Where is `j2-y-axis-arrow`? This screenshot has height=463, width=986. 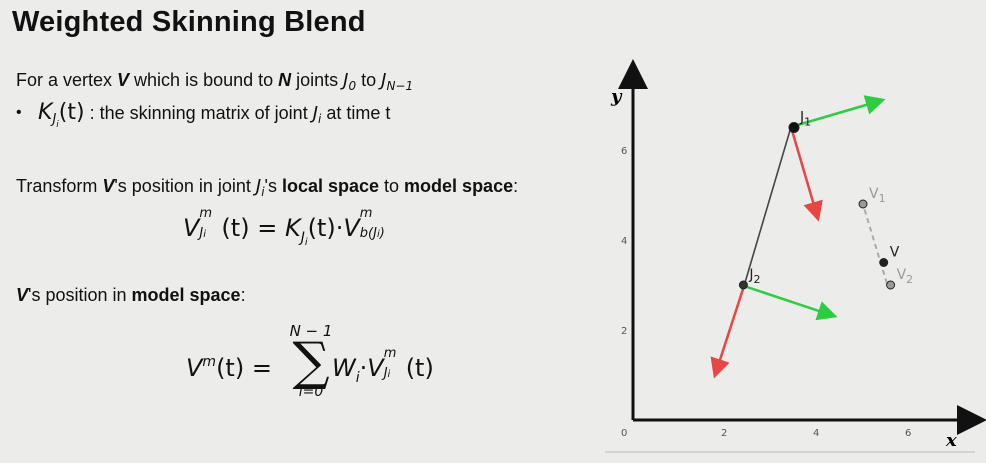
j2-y-axis-arrow is located at coordinates (728, 332).